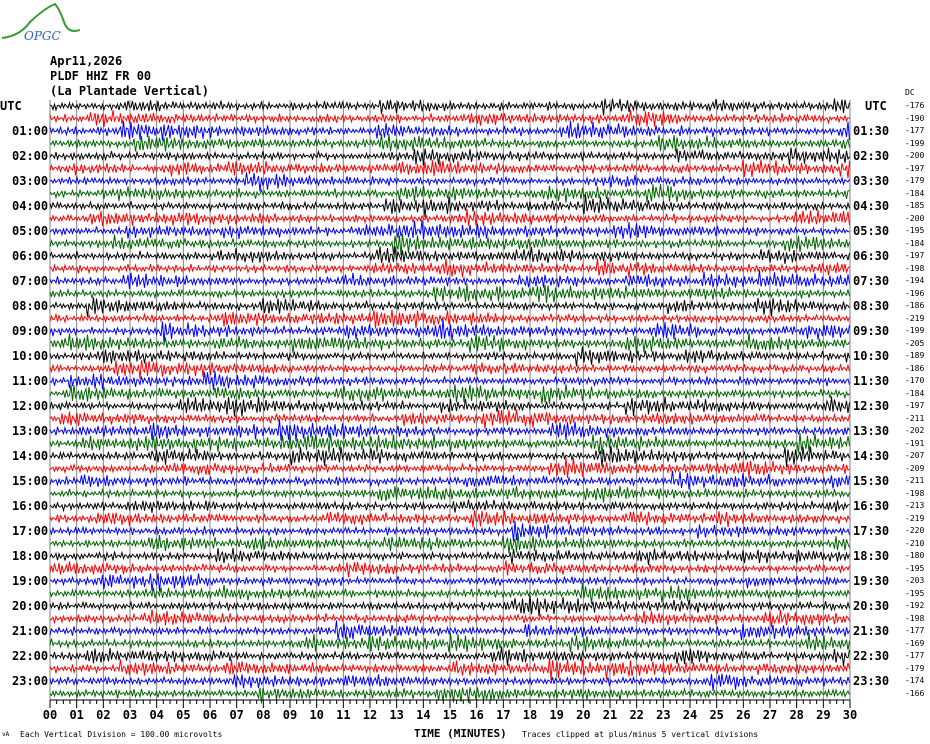  I want to click on left-hour-label: 16:00, so click(30, 506).